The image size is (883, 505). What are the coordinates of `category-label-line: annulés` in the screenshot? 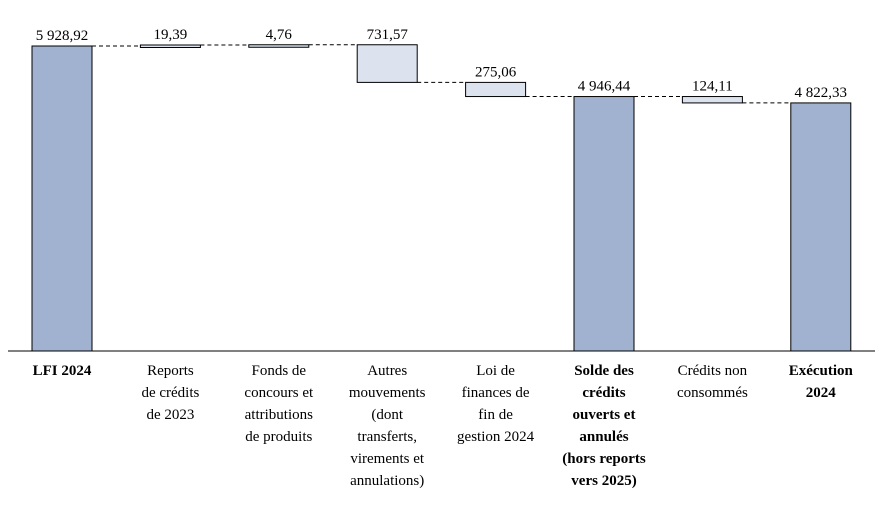 It's located at (603, 437).